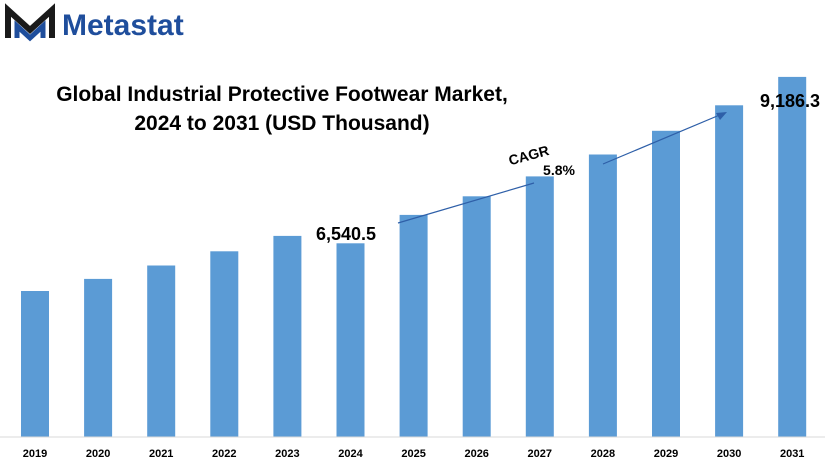 The width and height of the screenshot is (825, 463). Describe the element at coordinates (98, 357) in the screenshot. I see `bar-2020` at that location.